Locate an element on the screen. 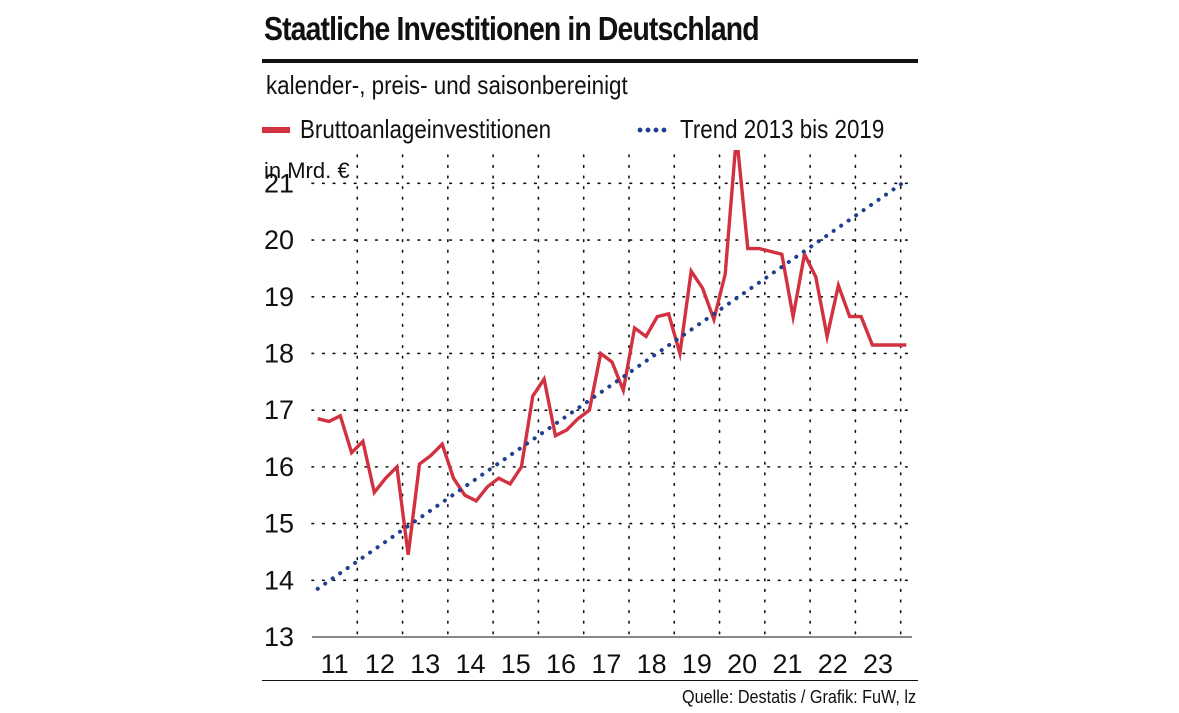 The height and width of the screenshot is (713, 1179). y-tick-label: 18 is located at coordinates (279, 353).